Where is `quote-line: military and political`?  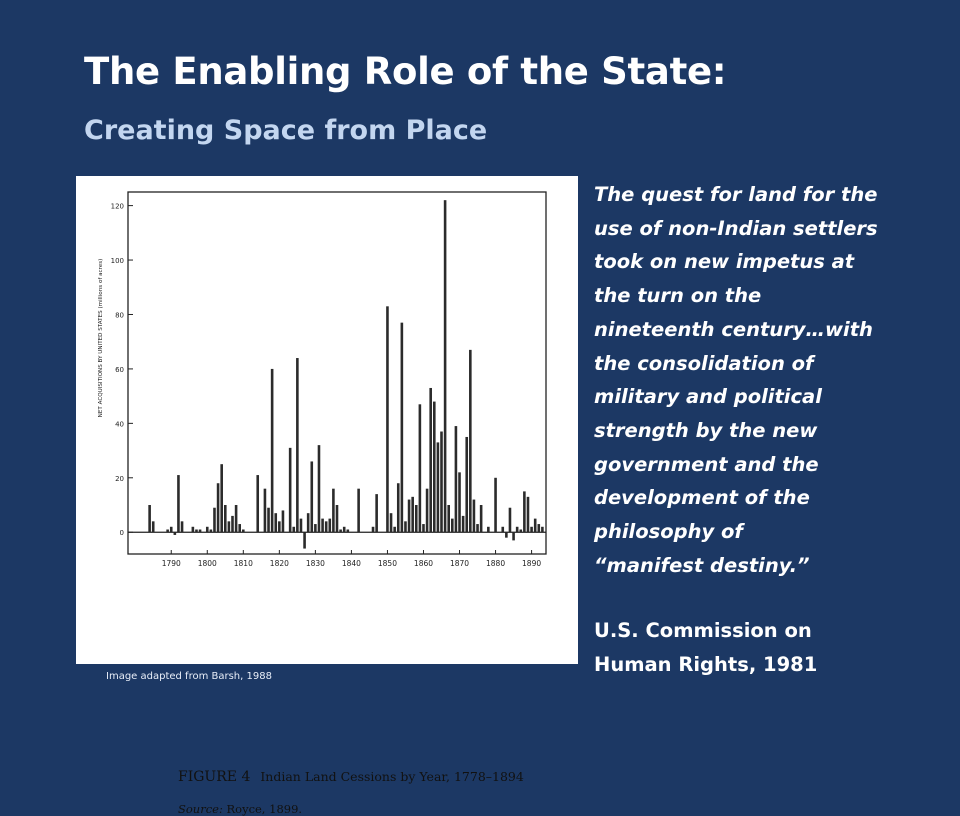 quote-line: military and political is located at coordinates (708, 397).